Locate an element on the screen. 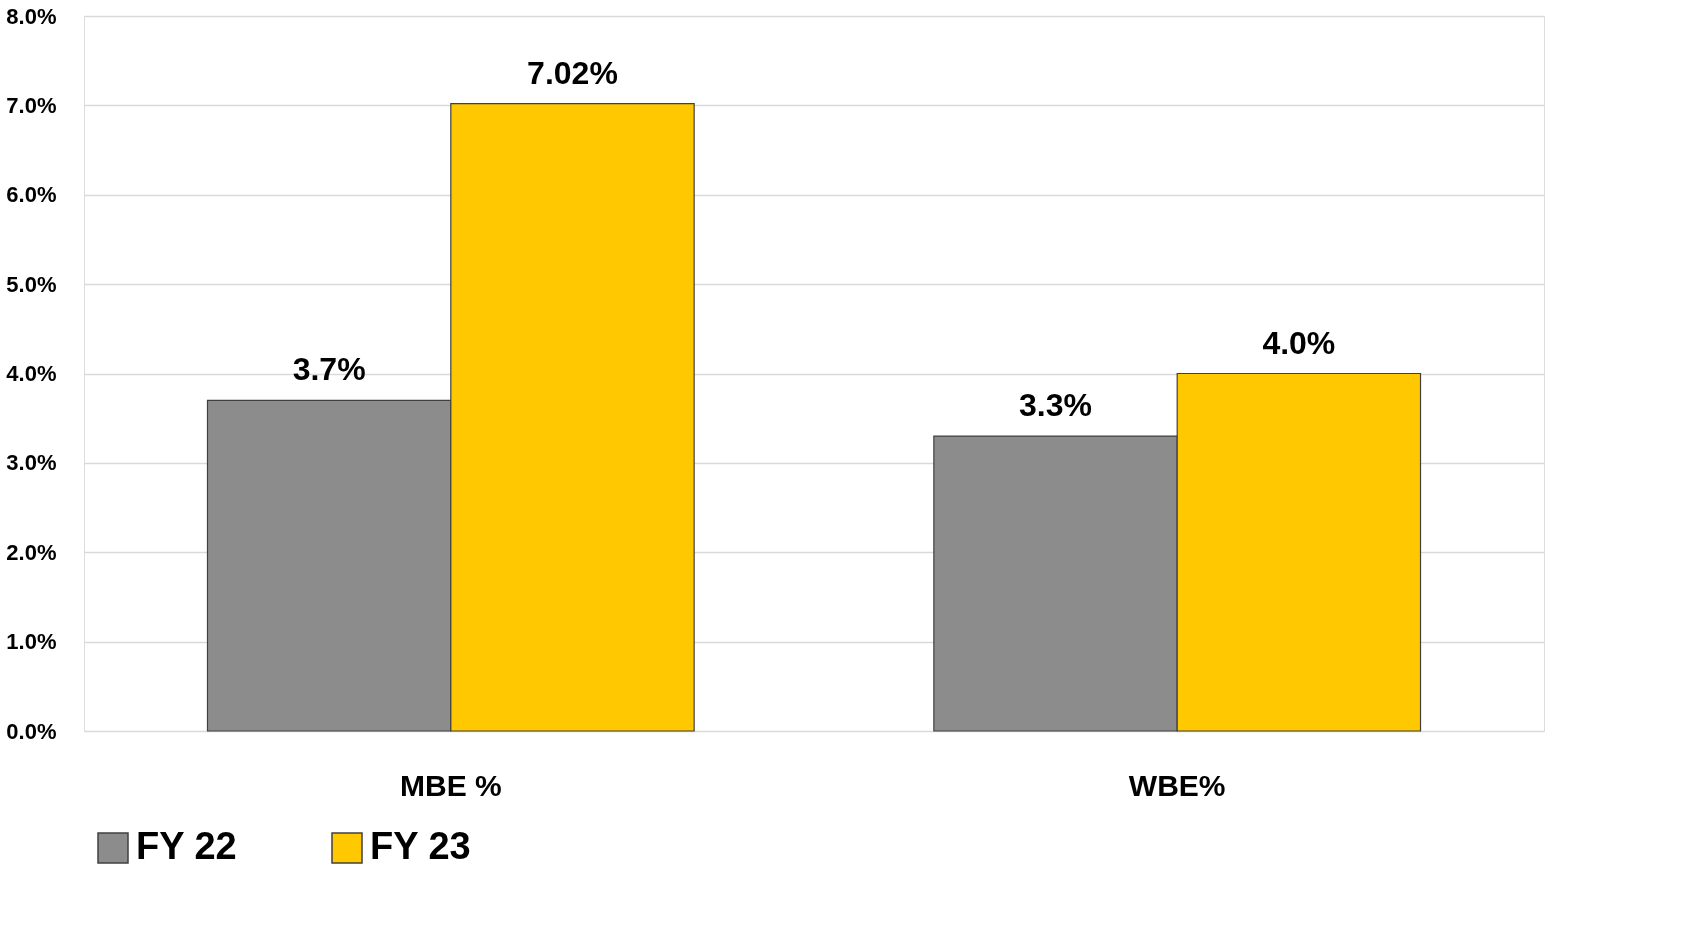  legend-label: FY 22 is located at coordinates (186, 846).